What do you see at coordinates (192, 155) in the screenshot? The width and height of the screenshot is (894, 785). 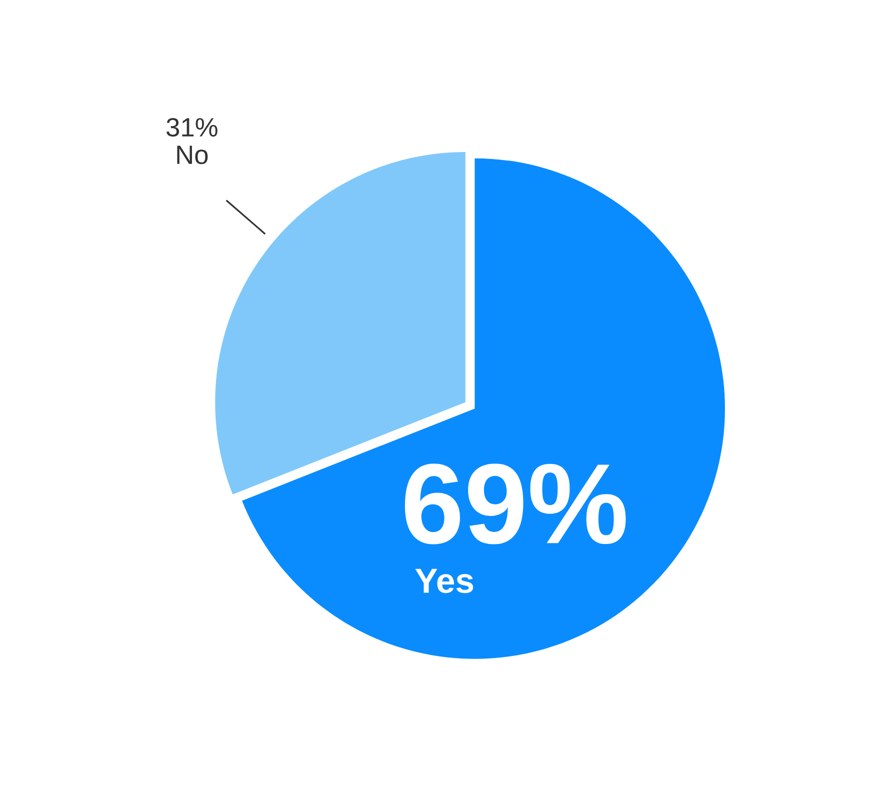 I see `slice-label: No` at bounding box center [192, 155].